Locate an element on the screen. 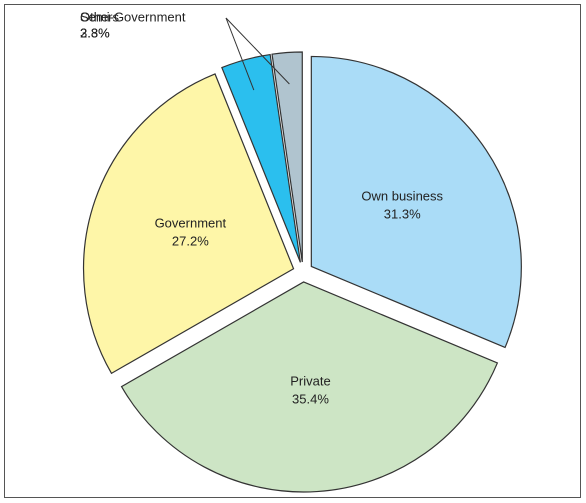  slice-value-label: 31.3% is located at coordinates (402, 213).